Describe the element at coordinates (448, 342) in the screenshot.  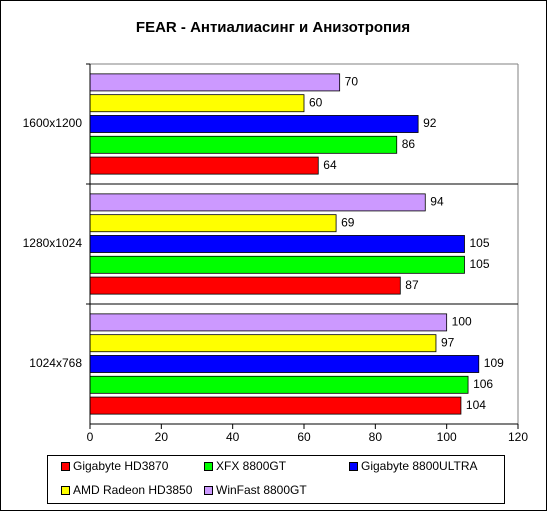
I see `data-label: 97` at that location.